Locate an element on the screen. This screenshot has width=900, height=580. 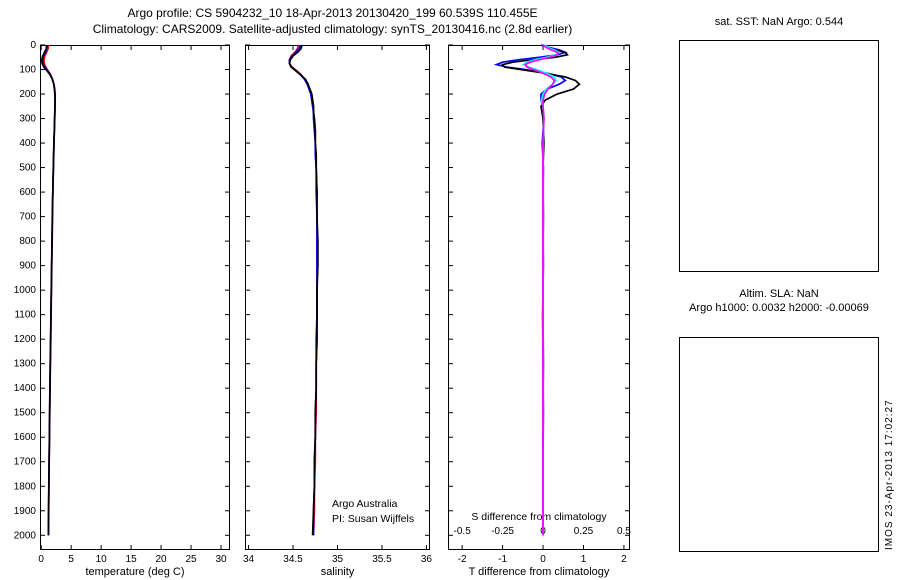
x-tick-label: 35.5 is located at coordinates (382, 559).